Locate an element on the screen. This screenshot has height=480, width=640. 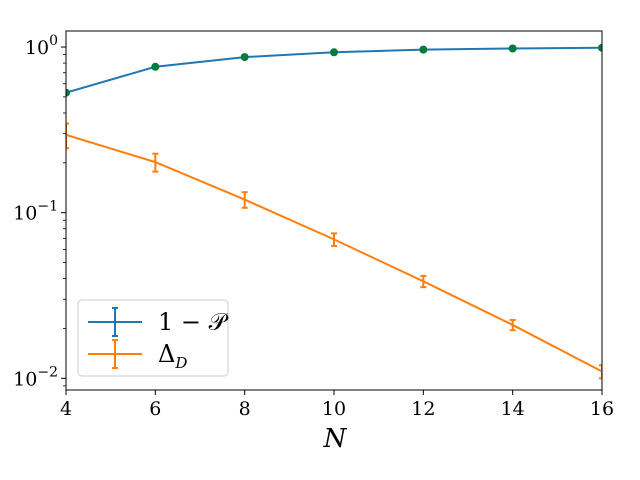
legend-label-0: 1 − 𝒫 is located at coordinates (193, 322).